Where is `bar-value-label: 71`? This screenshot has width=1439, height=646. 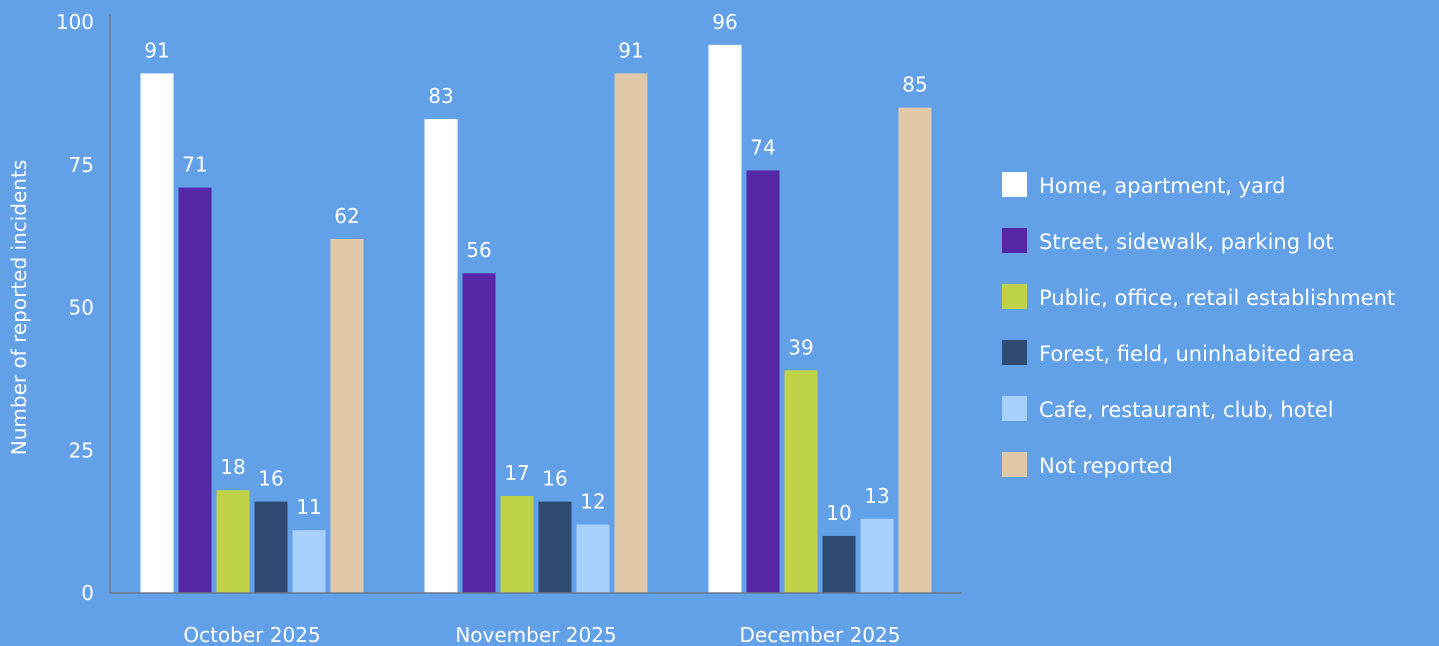 bar-value-label: 71 is located at coordinates (194, 165).